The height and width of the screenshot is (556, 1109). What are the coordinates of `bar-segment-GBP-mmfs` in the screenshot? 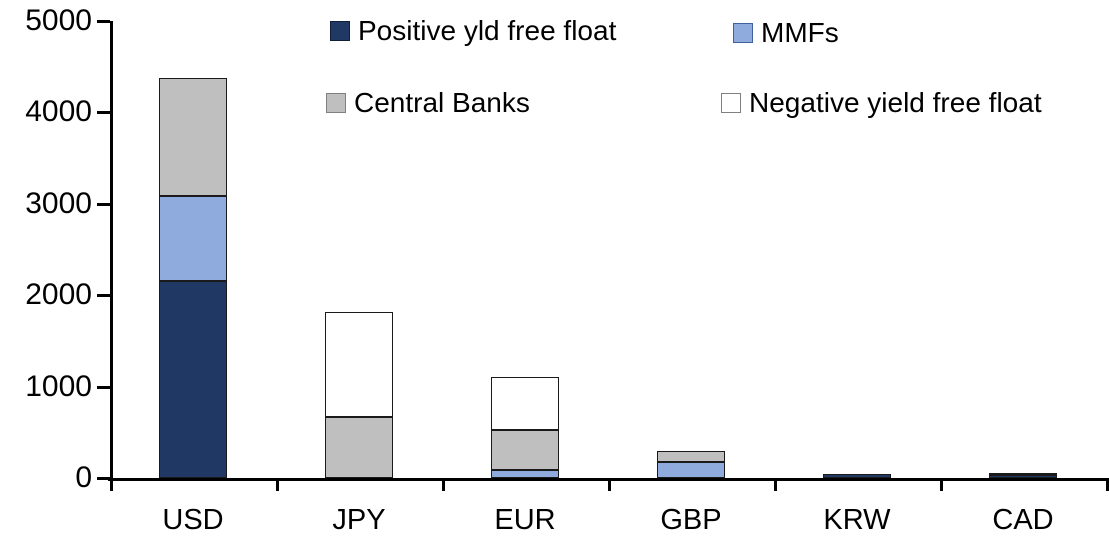 It's located at (691, 469).